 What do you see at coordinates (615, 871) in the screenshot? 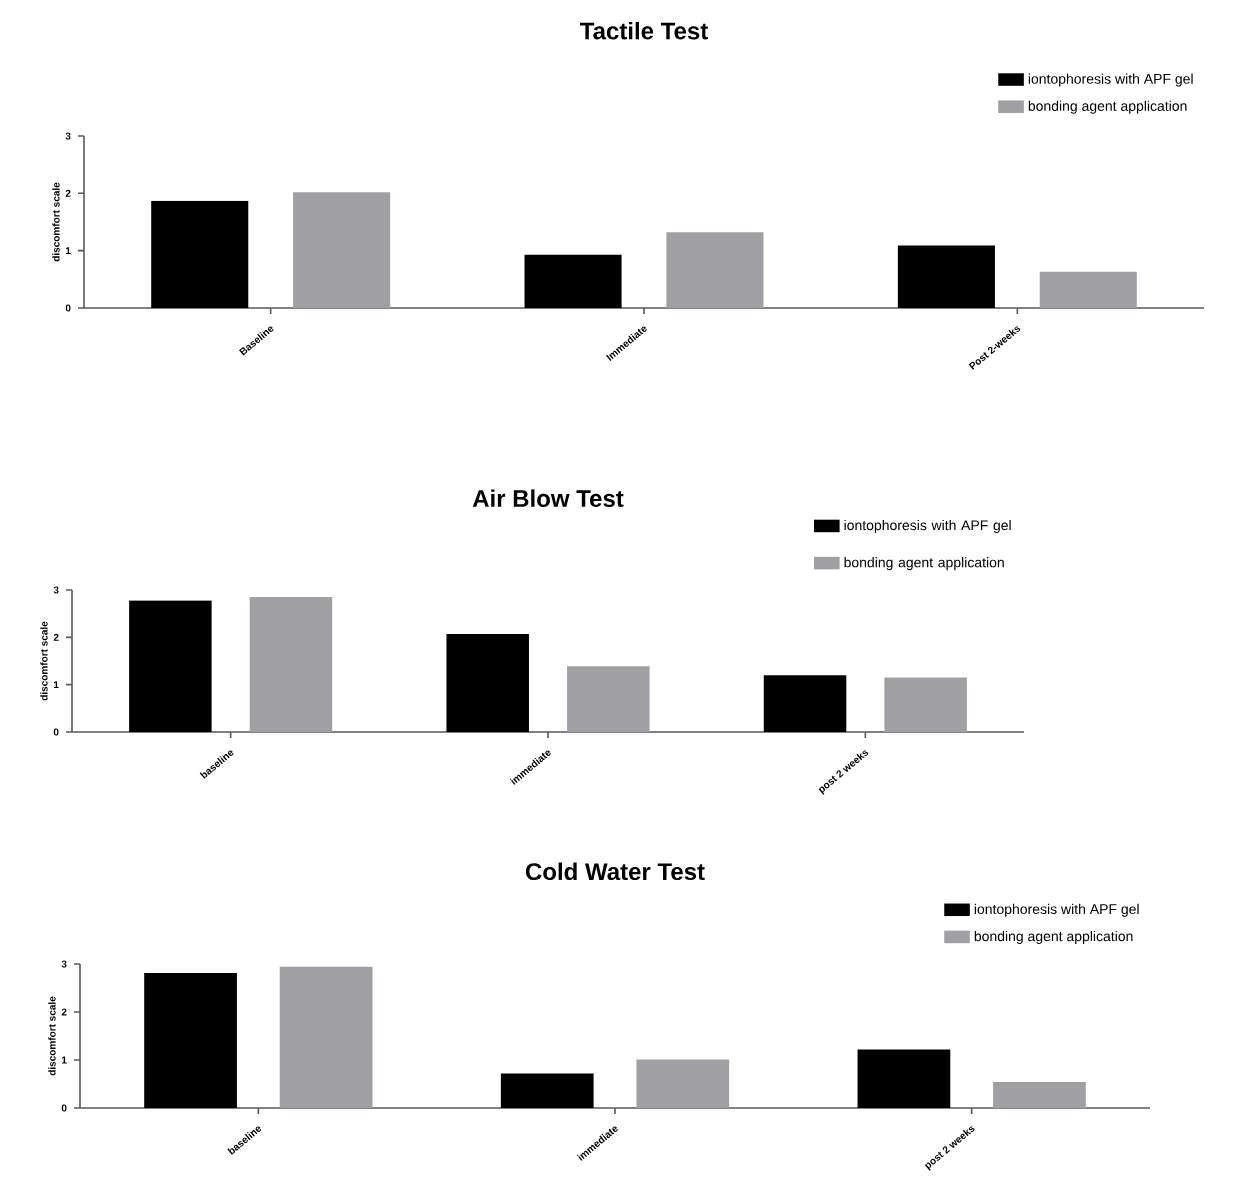
I see `chart-title: Cold Water Test` at bounding box center [615, 871].